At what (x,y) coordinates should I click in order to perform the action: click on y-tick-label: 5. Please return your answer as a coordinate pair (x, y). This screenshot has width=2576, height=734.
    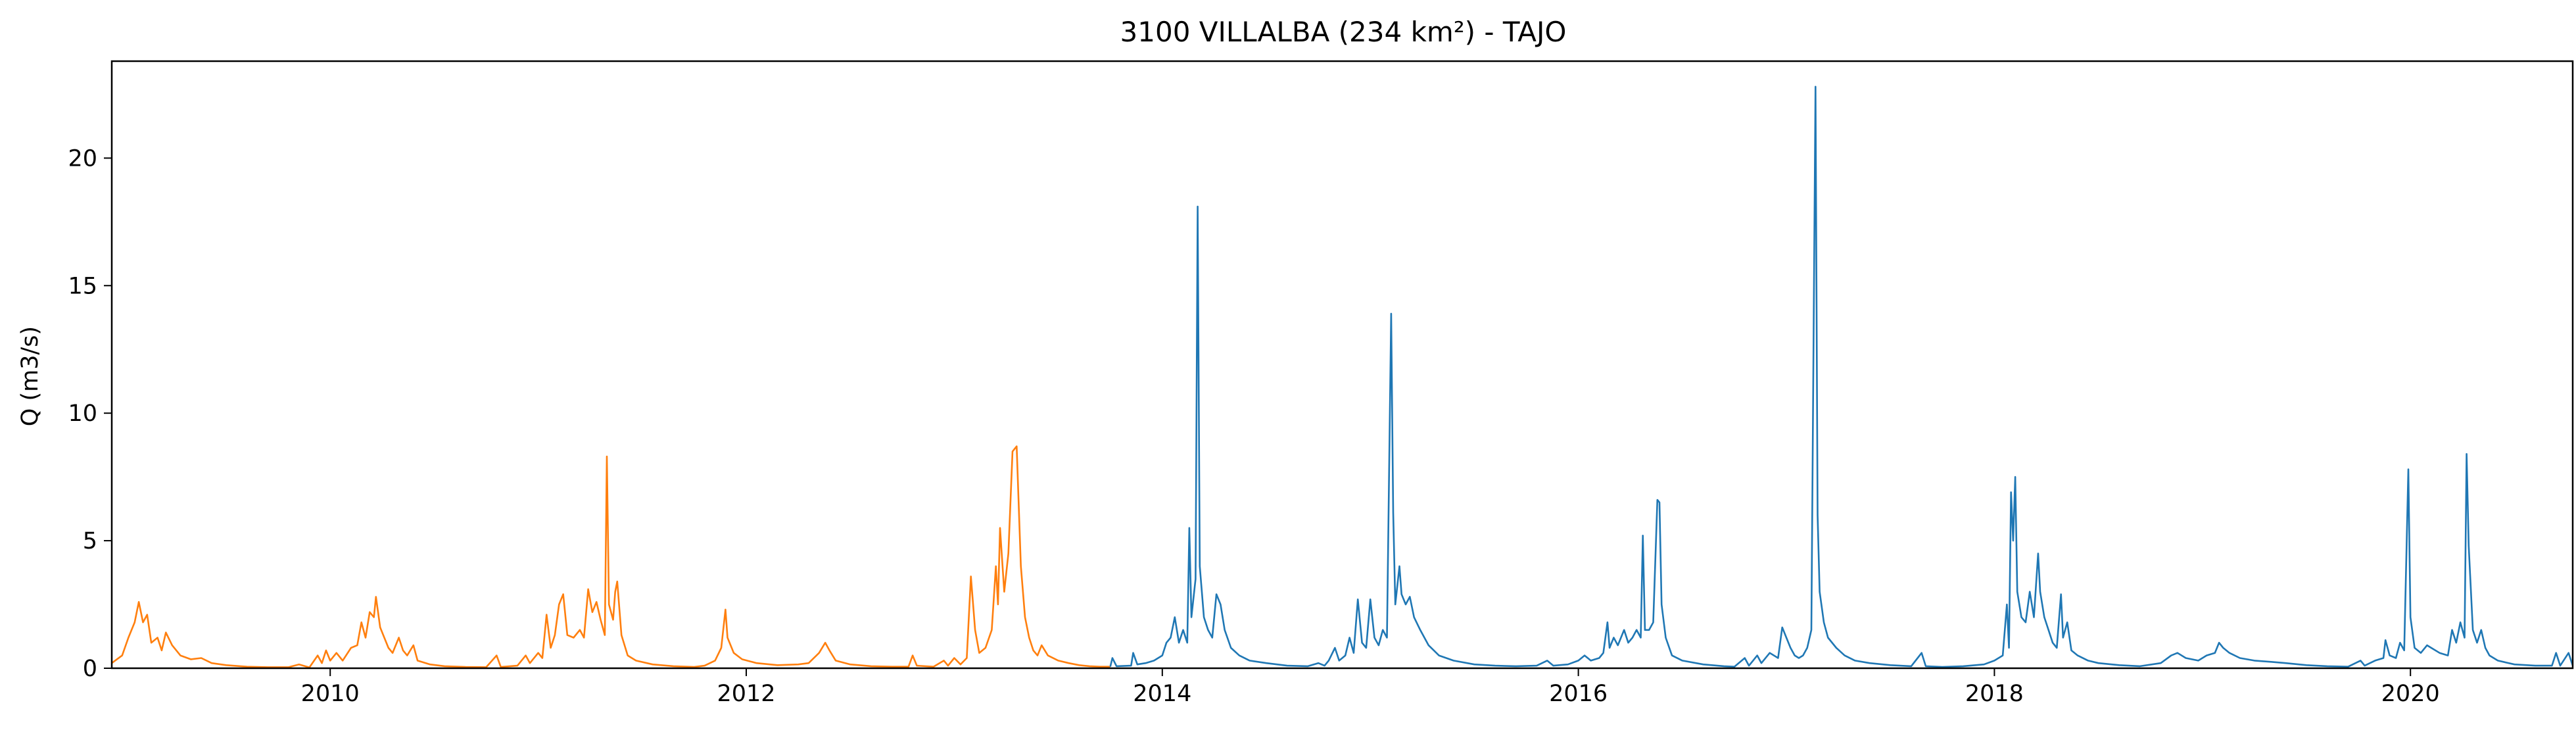
    Looking at the image, I should click on (90, 541).